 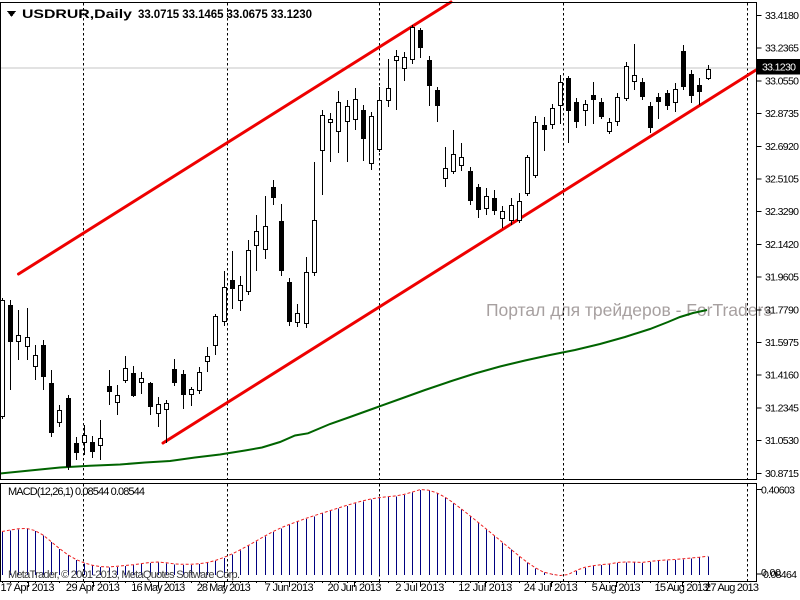 I want to click on svg-text: 33.0550, so click(x=782, y=81).